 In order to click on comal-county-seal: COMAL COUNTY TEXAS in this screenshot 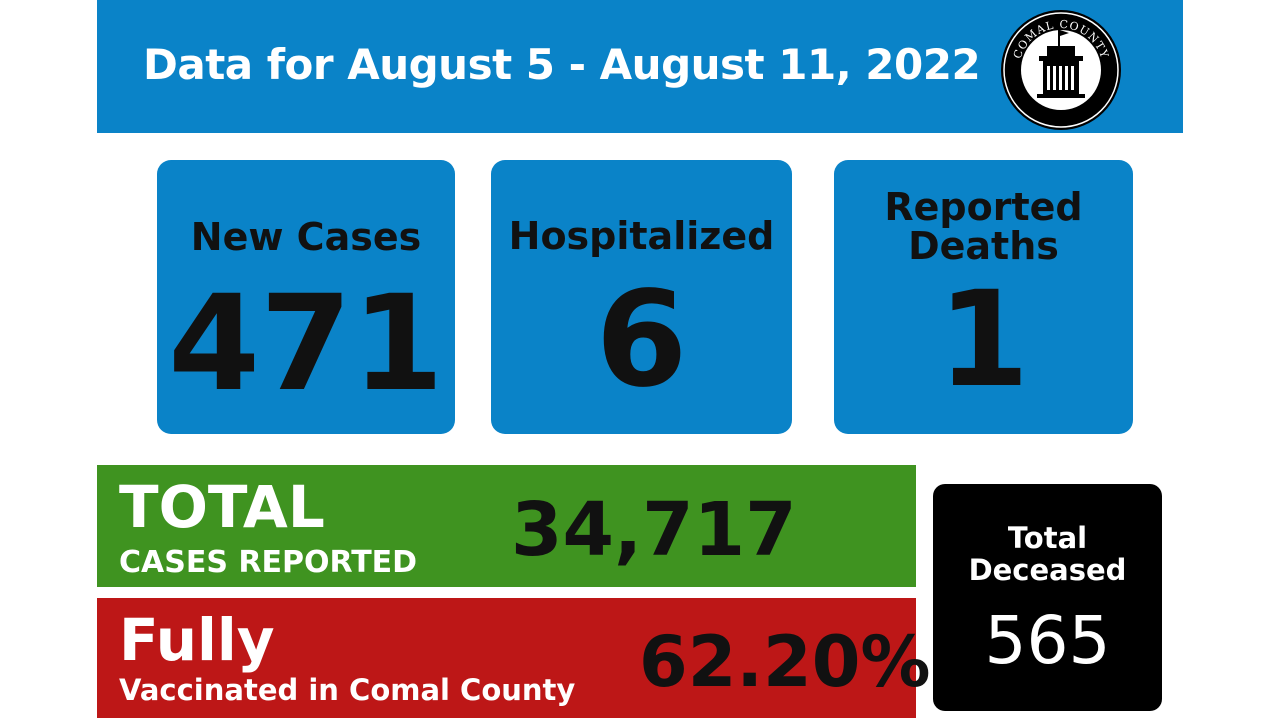, I will do `click(1061, 70)`.